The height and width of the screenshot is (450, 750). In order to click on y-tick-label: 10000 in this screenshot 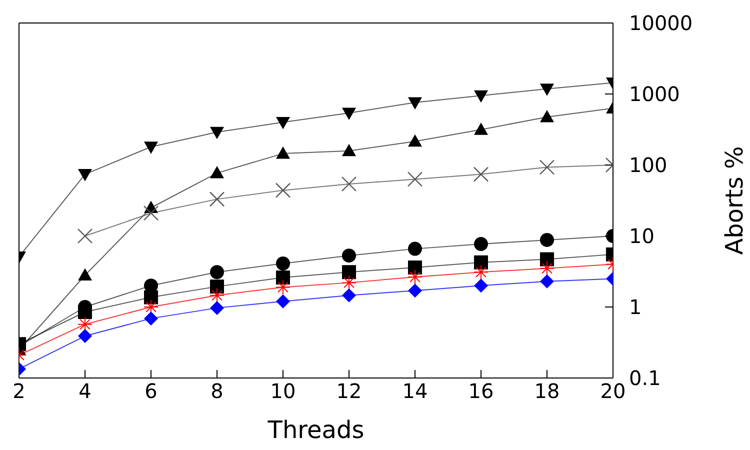, I will do `click(661, 23)`.